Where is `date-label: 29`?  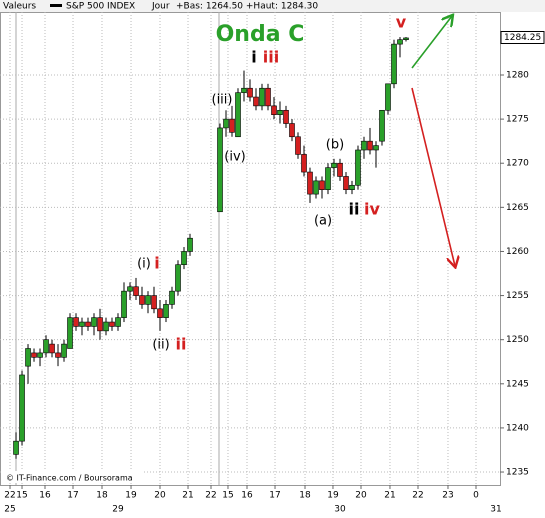
date-label: 29 is located at coordinates (118, 510).